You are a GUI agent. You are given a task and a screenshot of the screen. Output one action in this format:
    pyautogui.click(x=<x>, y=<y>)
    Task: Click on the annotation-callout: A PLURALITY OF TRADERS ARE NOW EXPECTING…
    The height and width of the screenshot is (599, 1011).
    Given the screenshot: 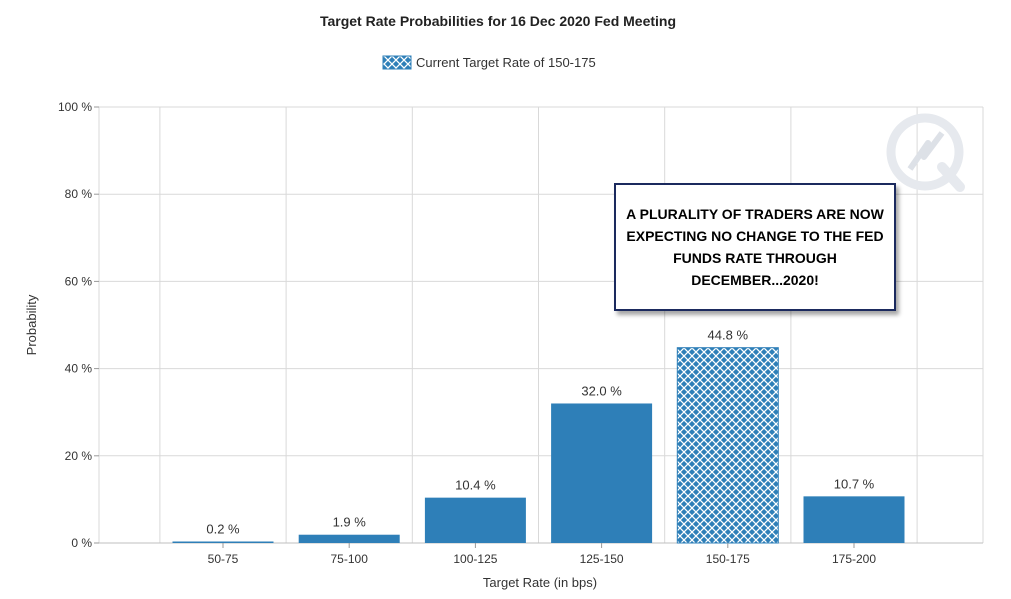 What is the action you would take?
    pyautogui.click(x=755, y=247)
    